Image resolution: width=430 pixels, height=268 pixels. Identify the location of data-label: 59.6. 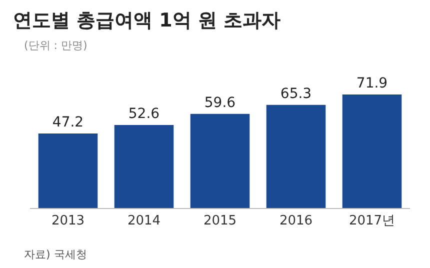
(220, 102).